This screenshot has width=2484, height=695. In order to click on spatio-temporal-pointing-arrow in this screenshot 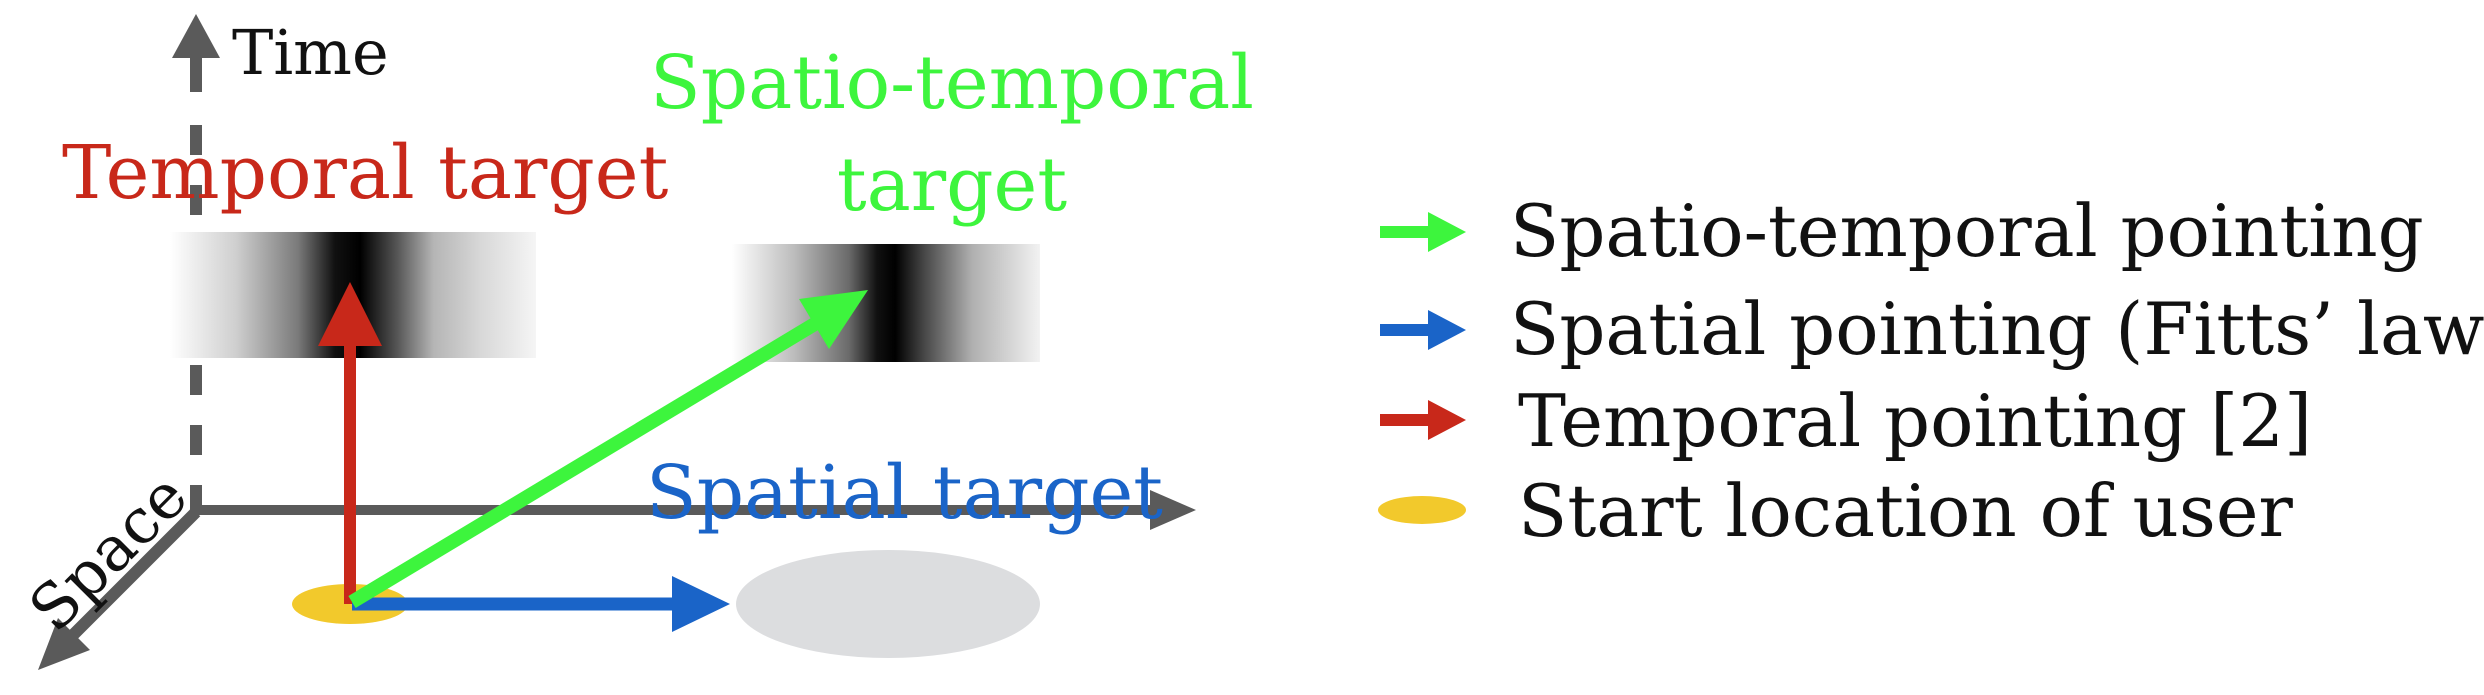, I will do `click(608, 449)`.